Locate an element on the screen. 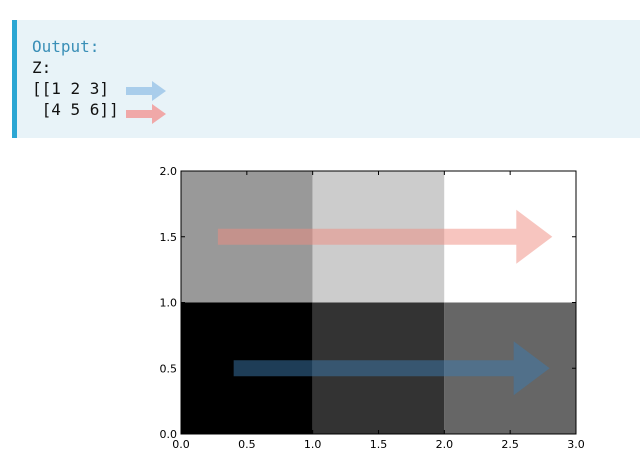 The height and width of the screenshot is (458, 640). y-tick-label: 2.0 is located at coordinates (169, 171).